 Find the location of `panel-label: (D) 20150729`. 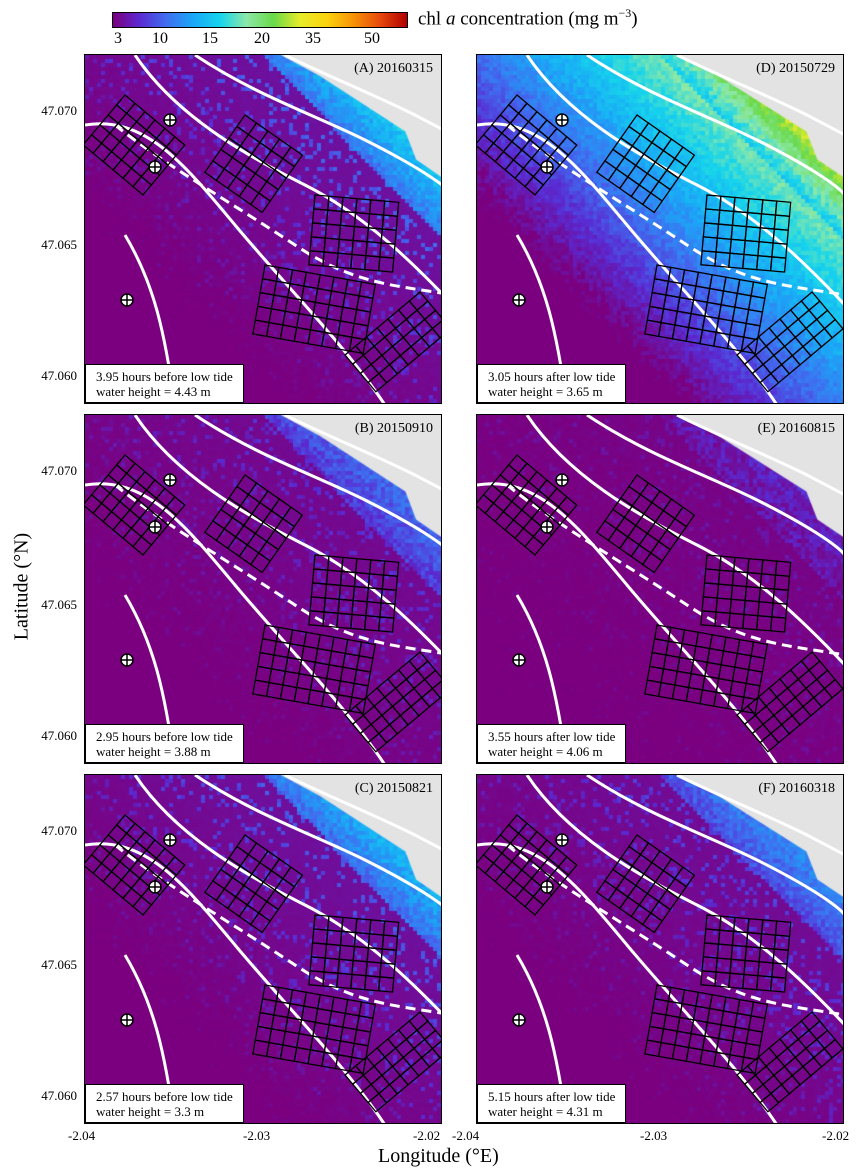

panel-label: (D) 20150729 is located at coordinates (795, 68).